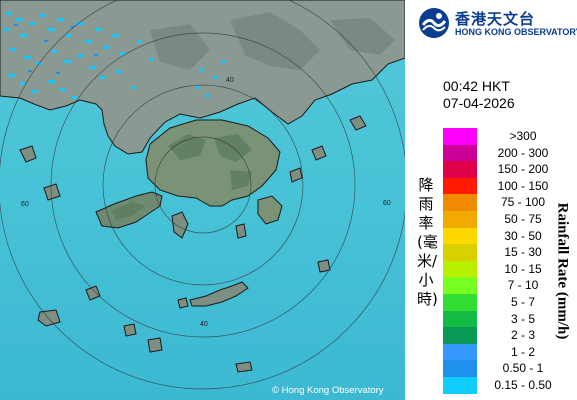  Describe the element at coordinates (219, 294) in the screenshot. I see `lema-islands` at that location.